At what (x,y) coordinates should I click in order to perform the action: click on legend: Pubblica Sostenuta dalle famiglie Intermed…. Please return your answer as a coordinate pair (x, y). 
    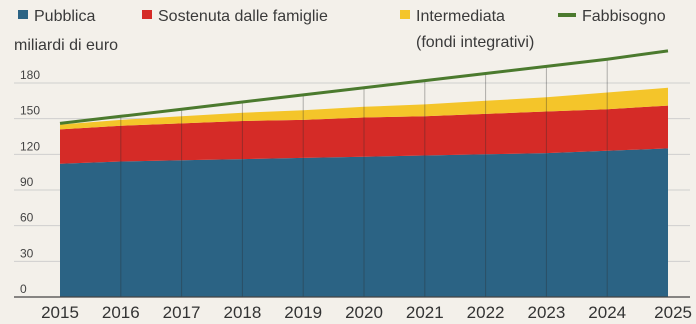
    Looking at the image, I should click on (342, 29).